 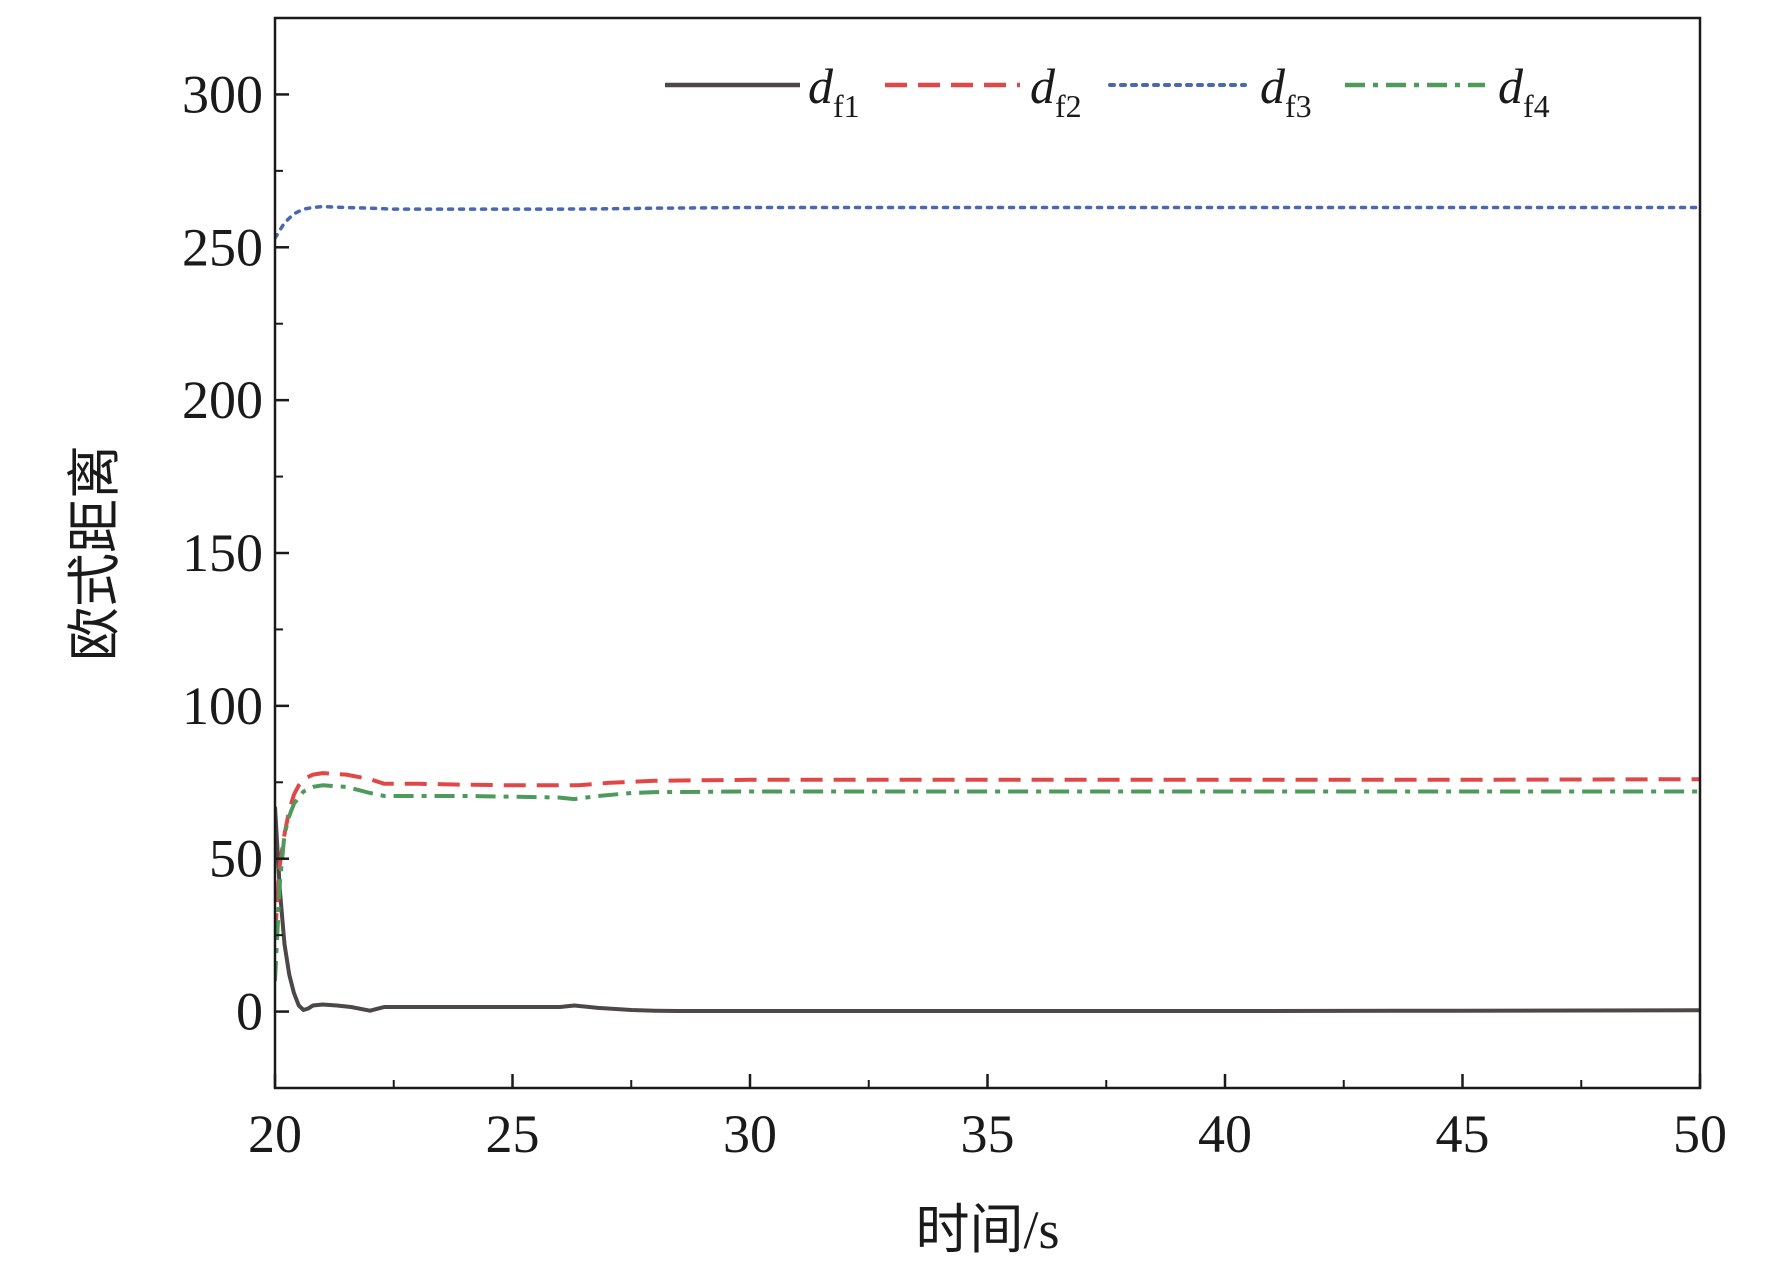 I want to click on x-tick-label: 50, so click(x=1700, y=1134).